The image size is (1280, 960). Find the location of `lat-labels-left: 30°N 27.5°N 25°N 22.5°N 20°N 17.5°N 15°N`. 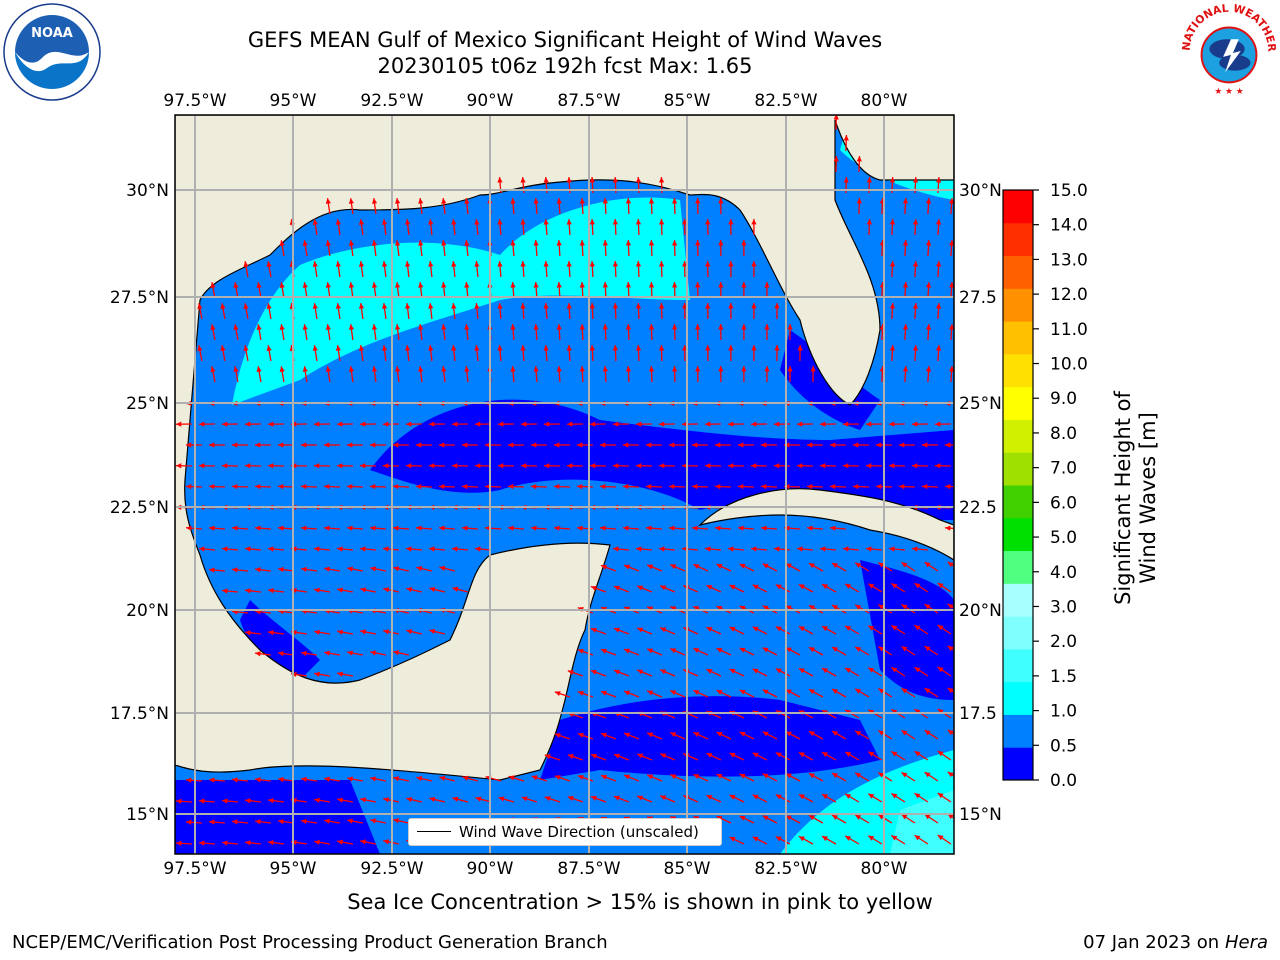

lat-labels-left: 30°N 27.5°N 25°N 22.5°N 20°N 17.5°N 15°N is located at coordinates (139, 503).